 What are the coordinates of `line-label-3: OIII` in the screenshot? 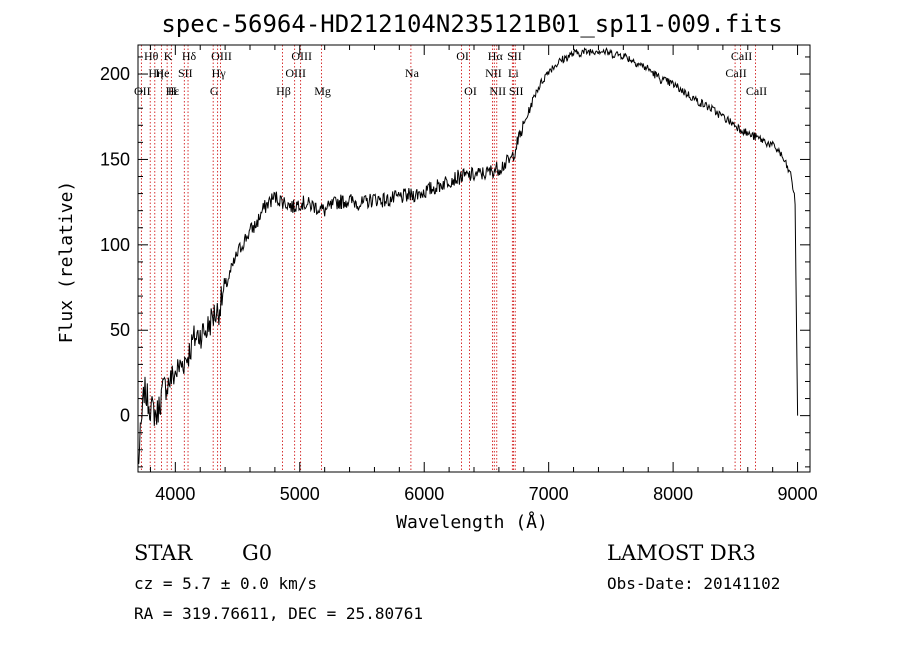 It's located at (221, 56).